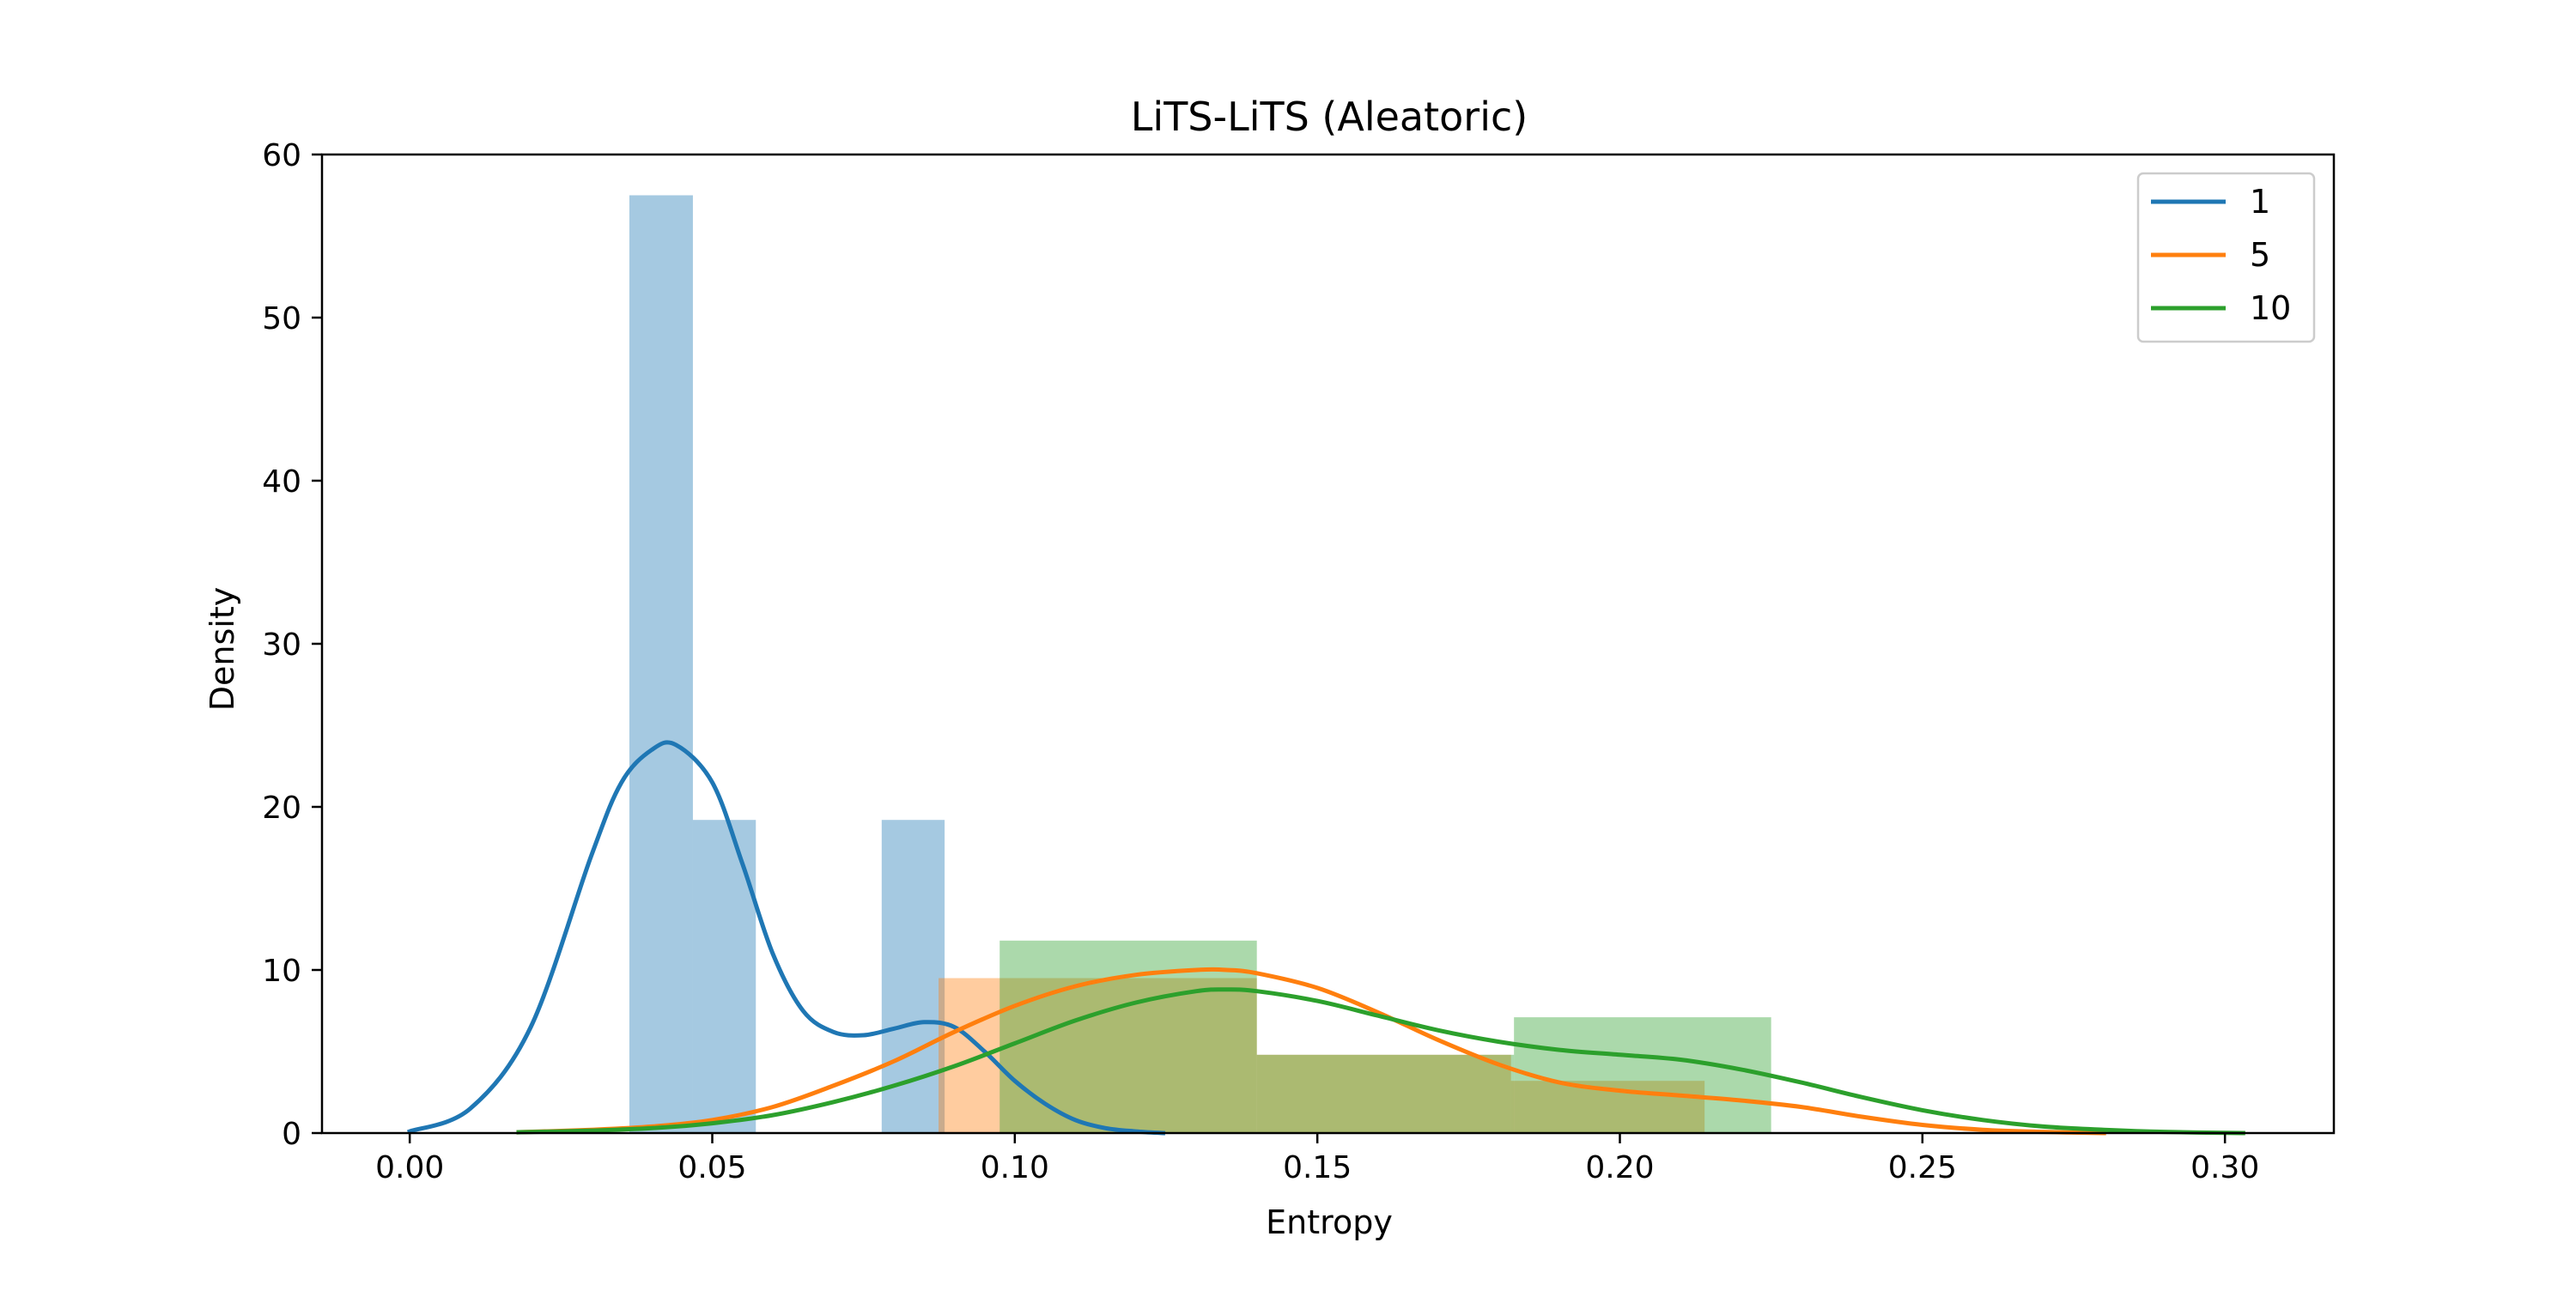 Image resolution: width=2576 pixels, height=1291 pixels. Describe the element at coordinates (2260, 255) in the screenshot. I see `legend-label-series-5: 5` at that location.